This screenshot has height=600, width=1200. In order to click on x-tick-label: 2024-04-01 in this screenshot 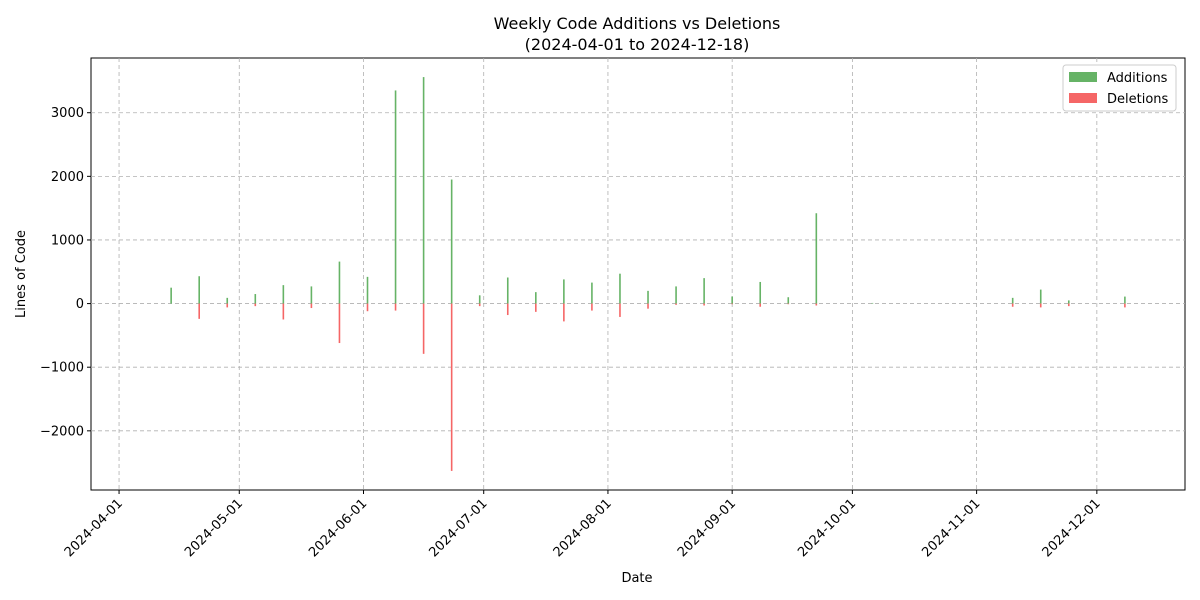, I will do `click(94, 528)`.